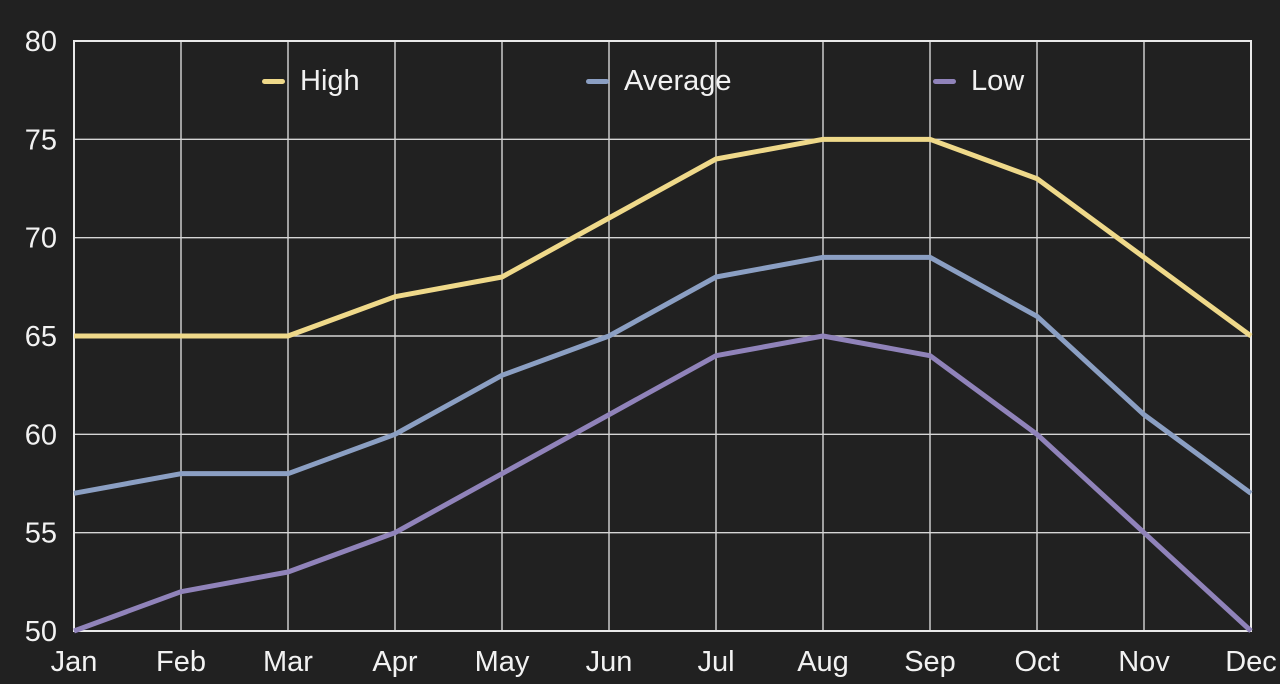  Describe the element at coordinates (930, 662) in the screenshot. I see `x-tick-label: Sep` at that location.